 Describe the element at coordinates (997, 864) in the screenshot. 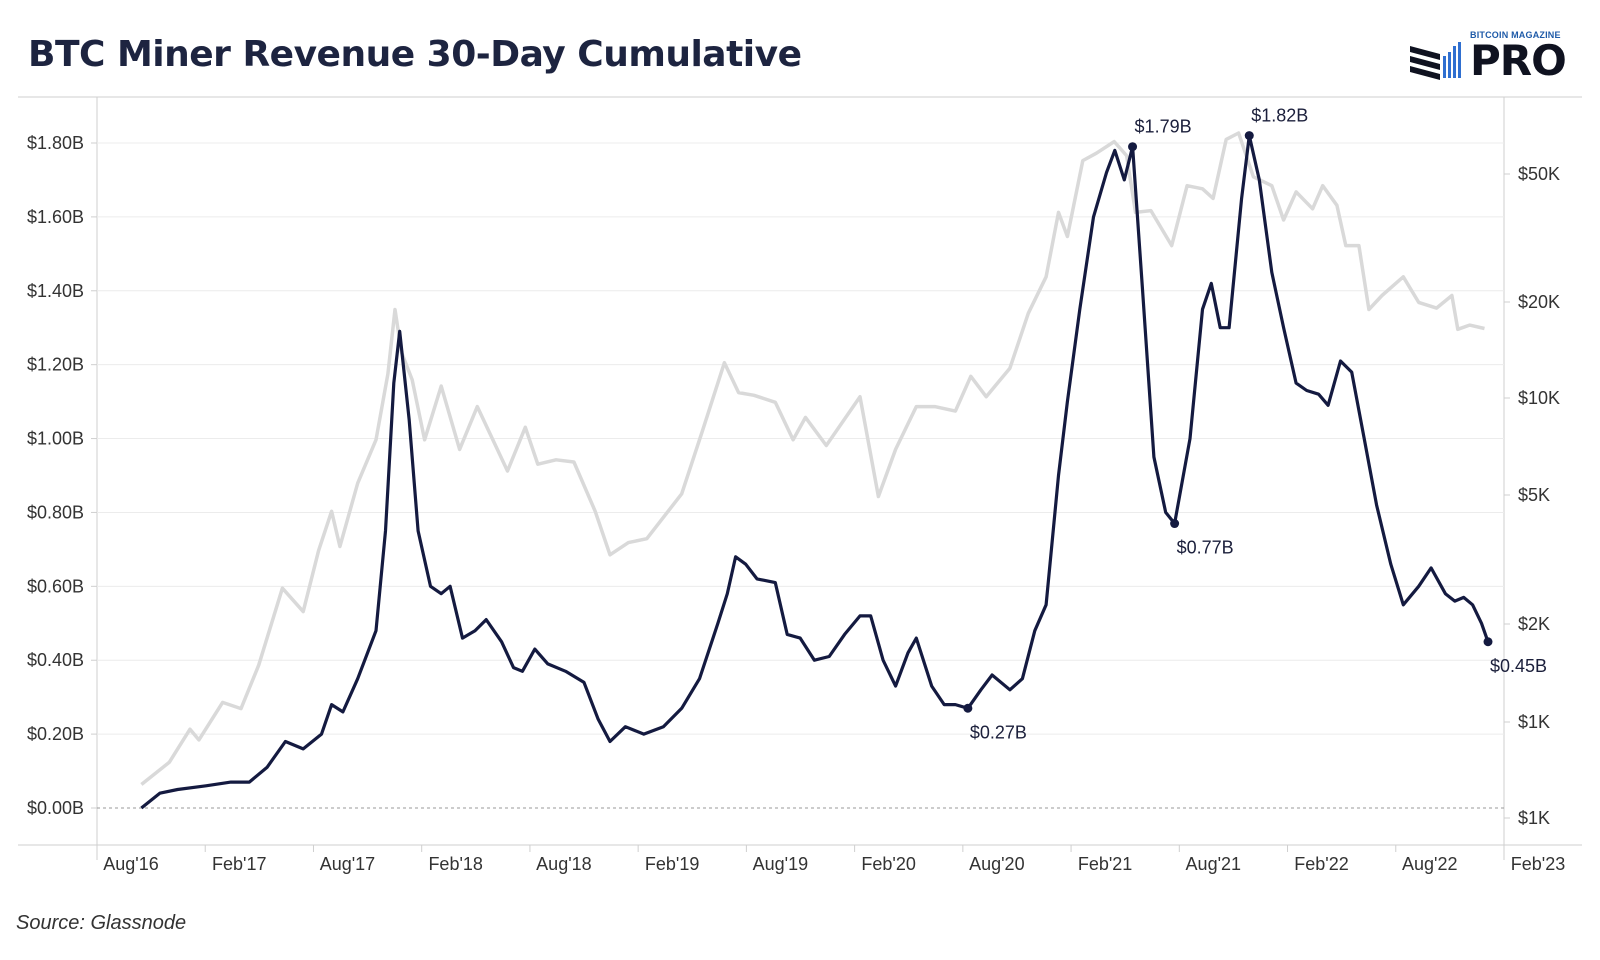

I see `x-tick-label: Aug'20` at that location.